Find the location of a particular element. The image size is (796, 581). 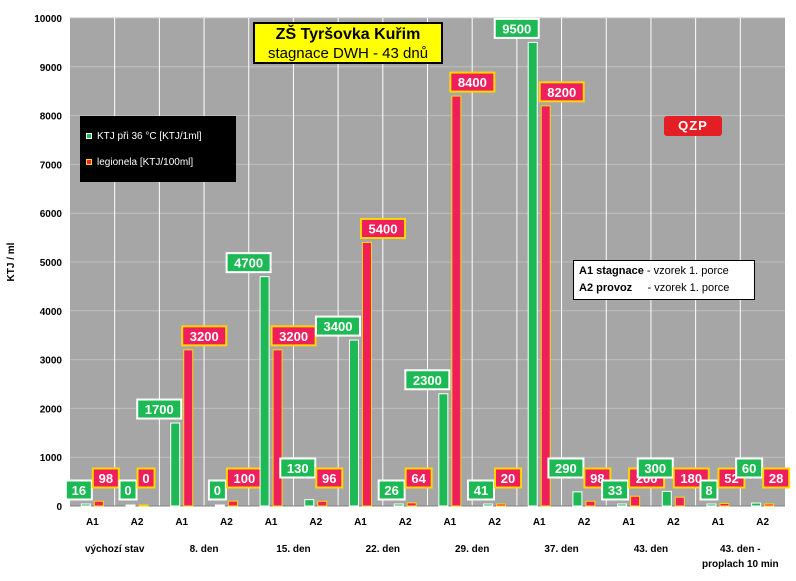

data-label-ktj: 4700 is located at coordinates (248, 263).